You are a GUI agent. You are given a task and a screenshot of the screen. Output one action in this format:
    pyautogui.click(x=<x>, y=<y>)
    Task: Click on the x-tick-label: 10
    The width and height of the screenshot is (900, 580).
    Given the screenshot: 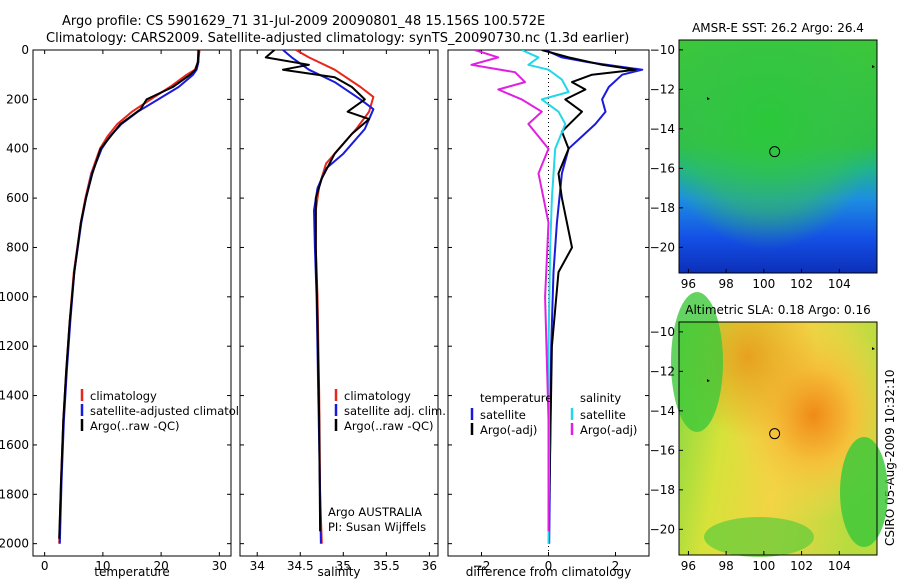 What is the action you would take?
    pyautogui.click(x=102, y=566)
    